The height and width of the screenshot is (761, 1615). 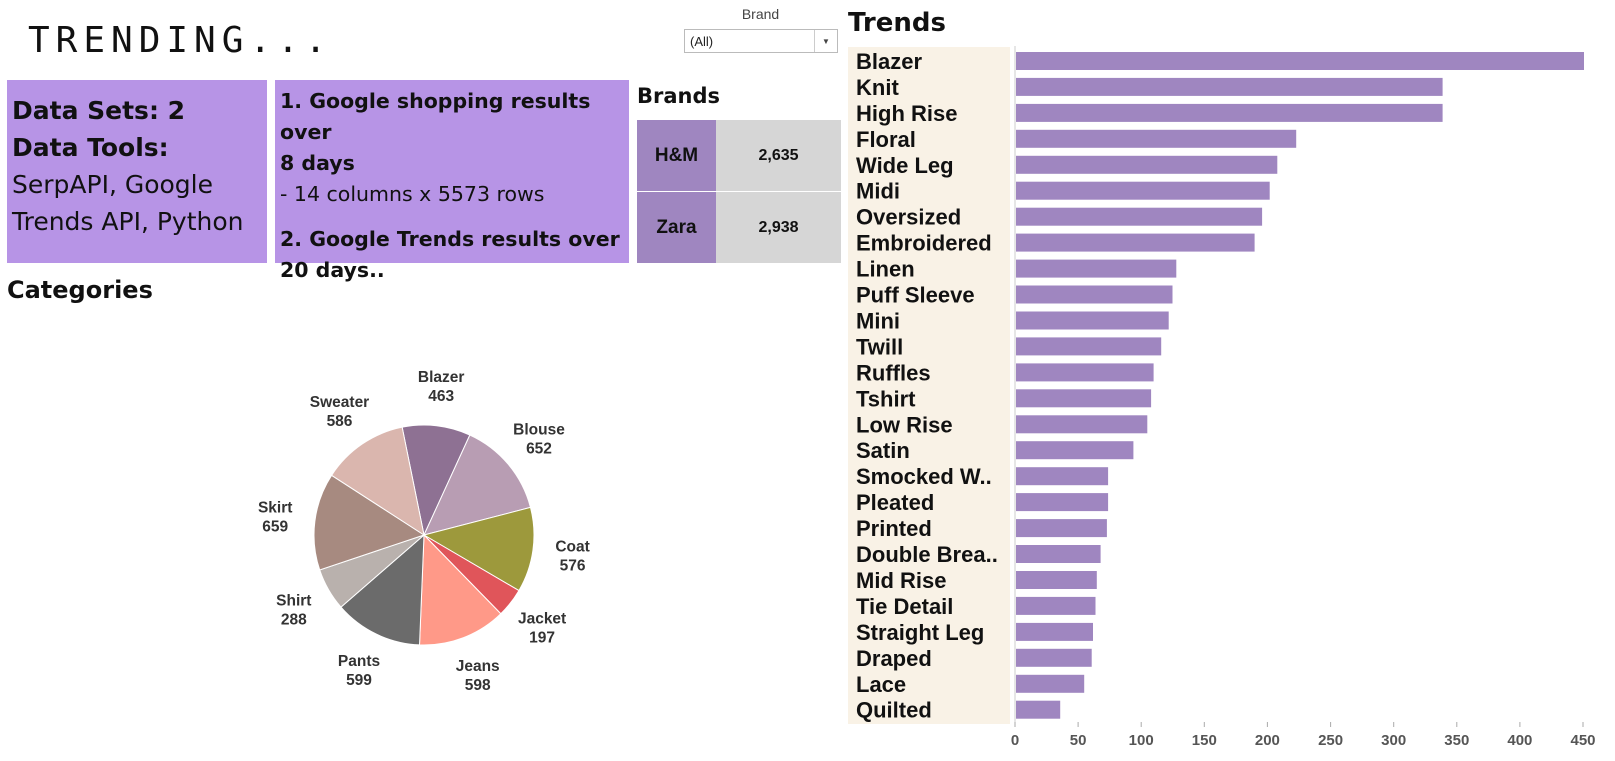 What do you see at coordinates (894, 658) in the screenshot?
I see `trend-label: Draped` at bounding box center [894, 658].